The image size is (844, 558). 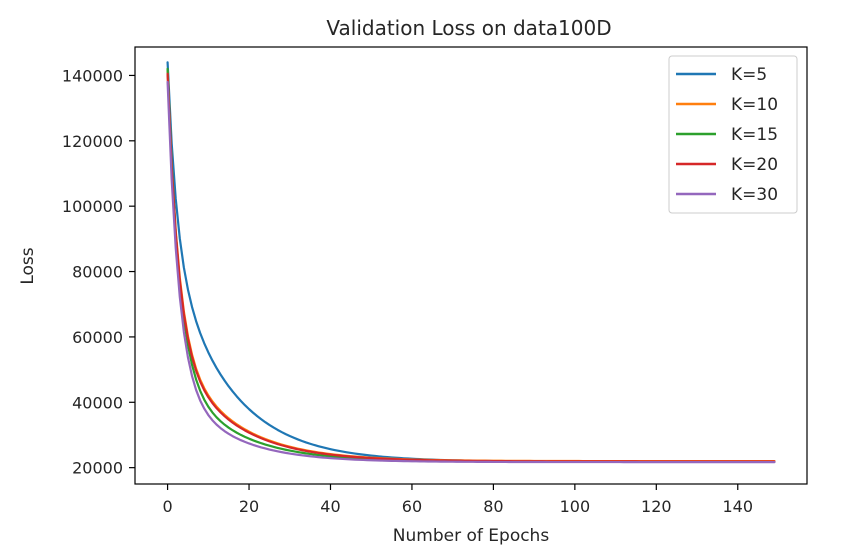 I want to click on legend-label: K=30, so click(x=754, y=195).